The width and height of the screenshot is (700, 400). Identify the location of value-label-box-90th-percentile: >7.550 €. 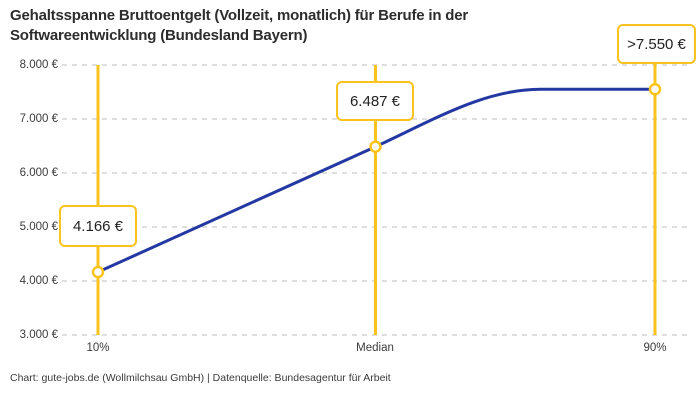
(656, 44).